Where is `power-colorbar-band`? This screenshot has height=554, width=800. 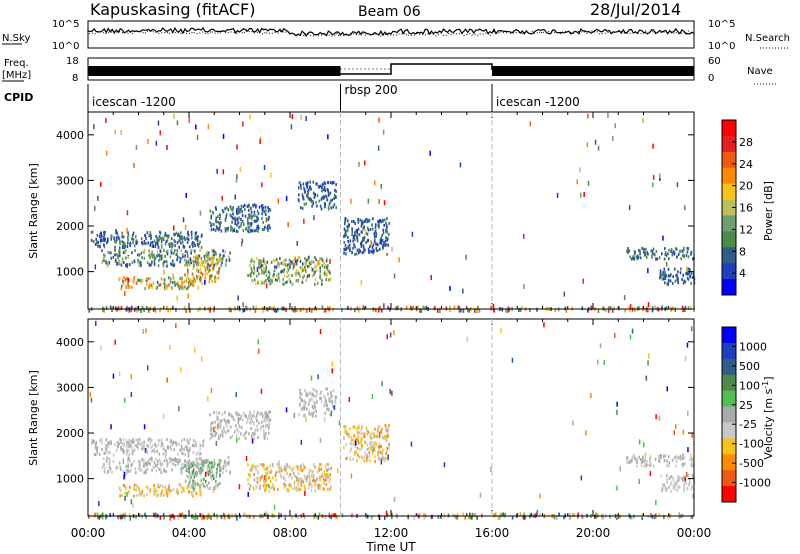 power-colorbar-band is located at coordinates (729, 271).